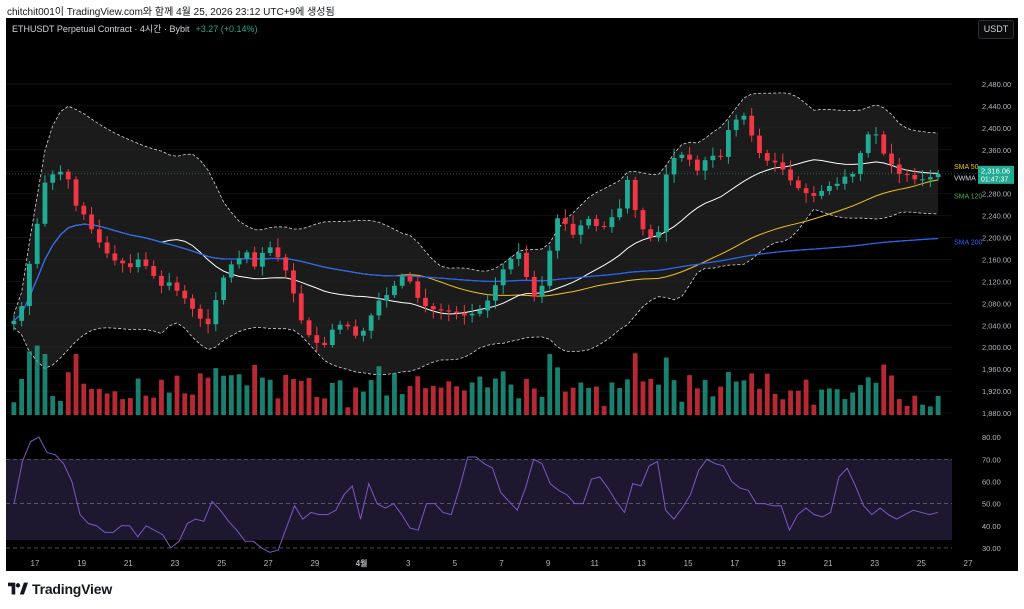 The image size is (1024, 609). I want to click on rsi-tick-label: 30.00, so click(991, 548).